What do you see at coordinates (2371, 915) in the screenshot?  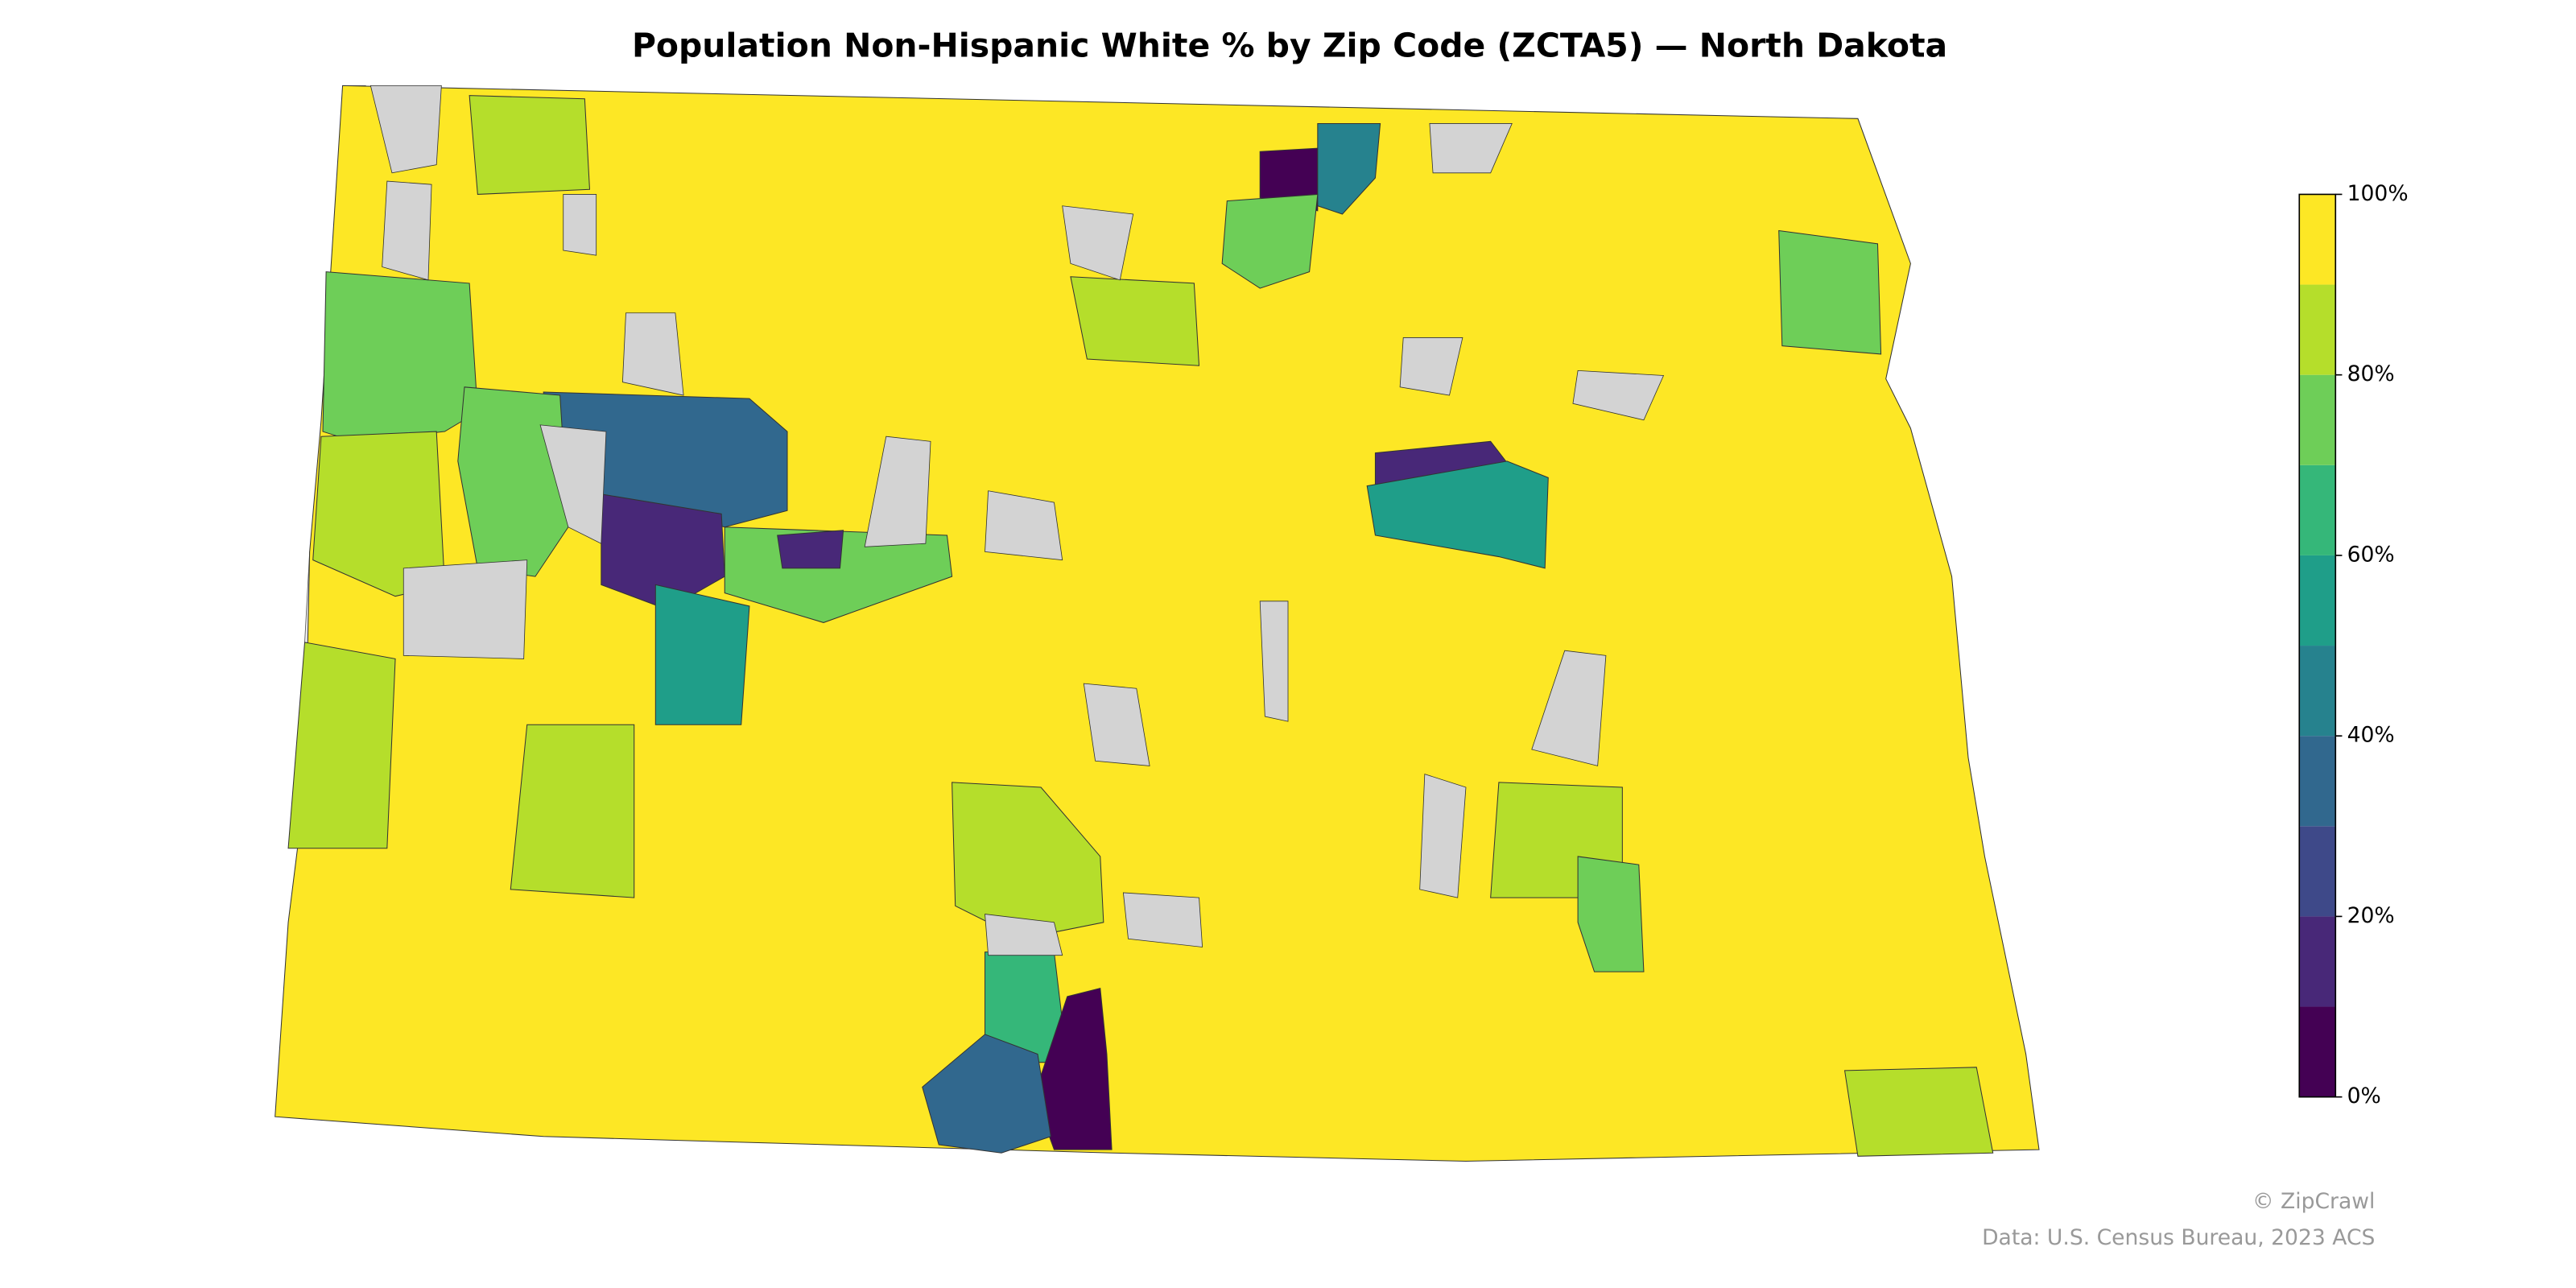 I see `colorbar-tick-label: 20%` at bounding box center [2371, 915].